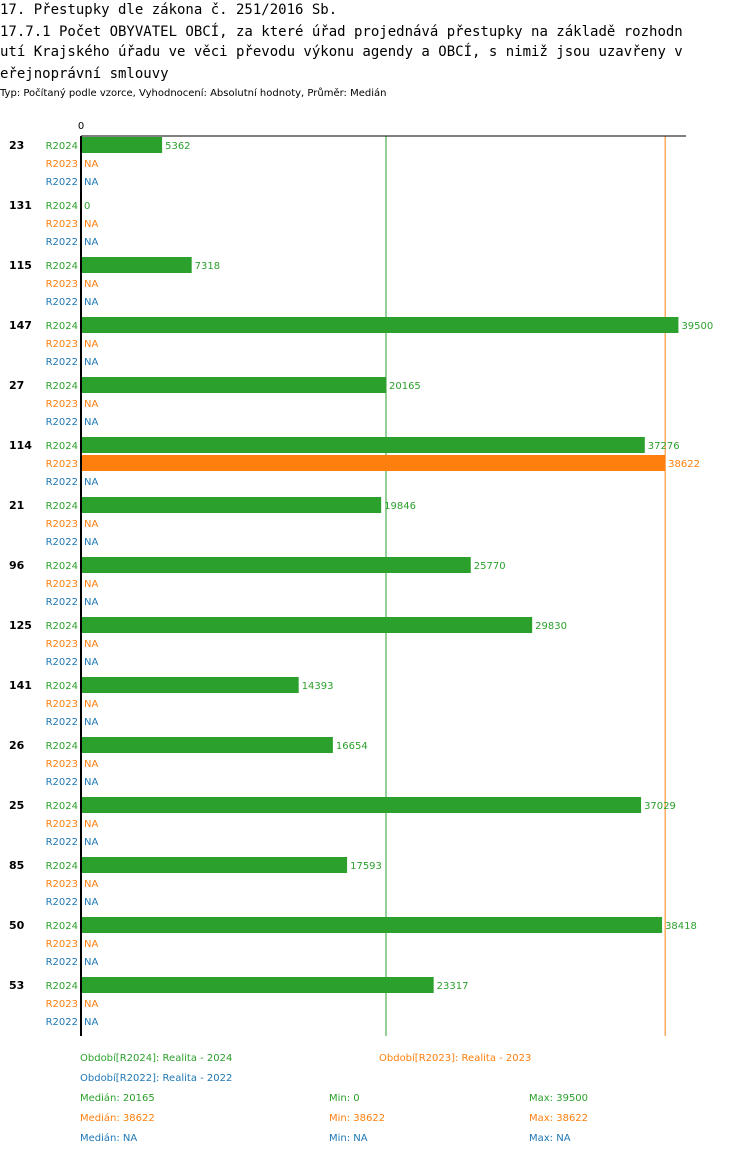 The image size is (750, 1156). I want to click on value-label: 0, so click(87, 206).